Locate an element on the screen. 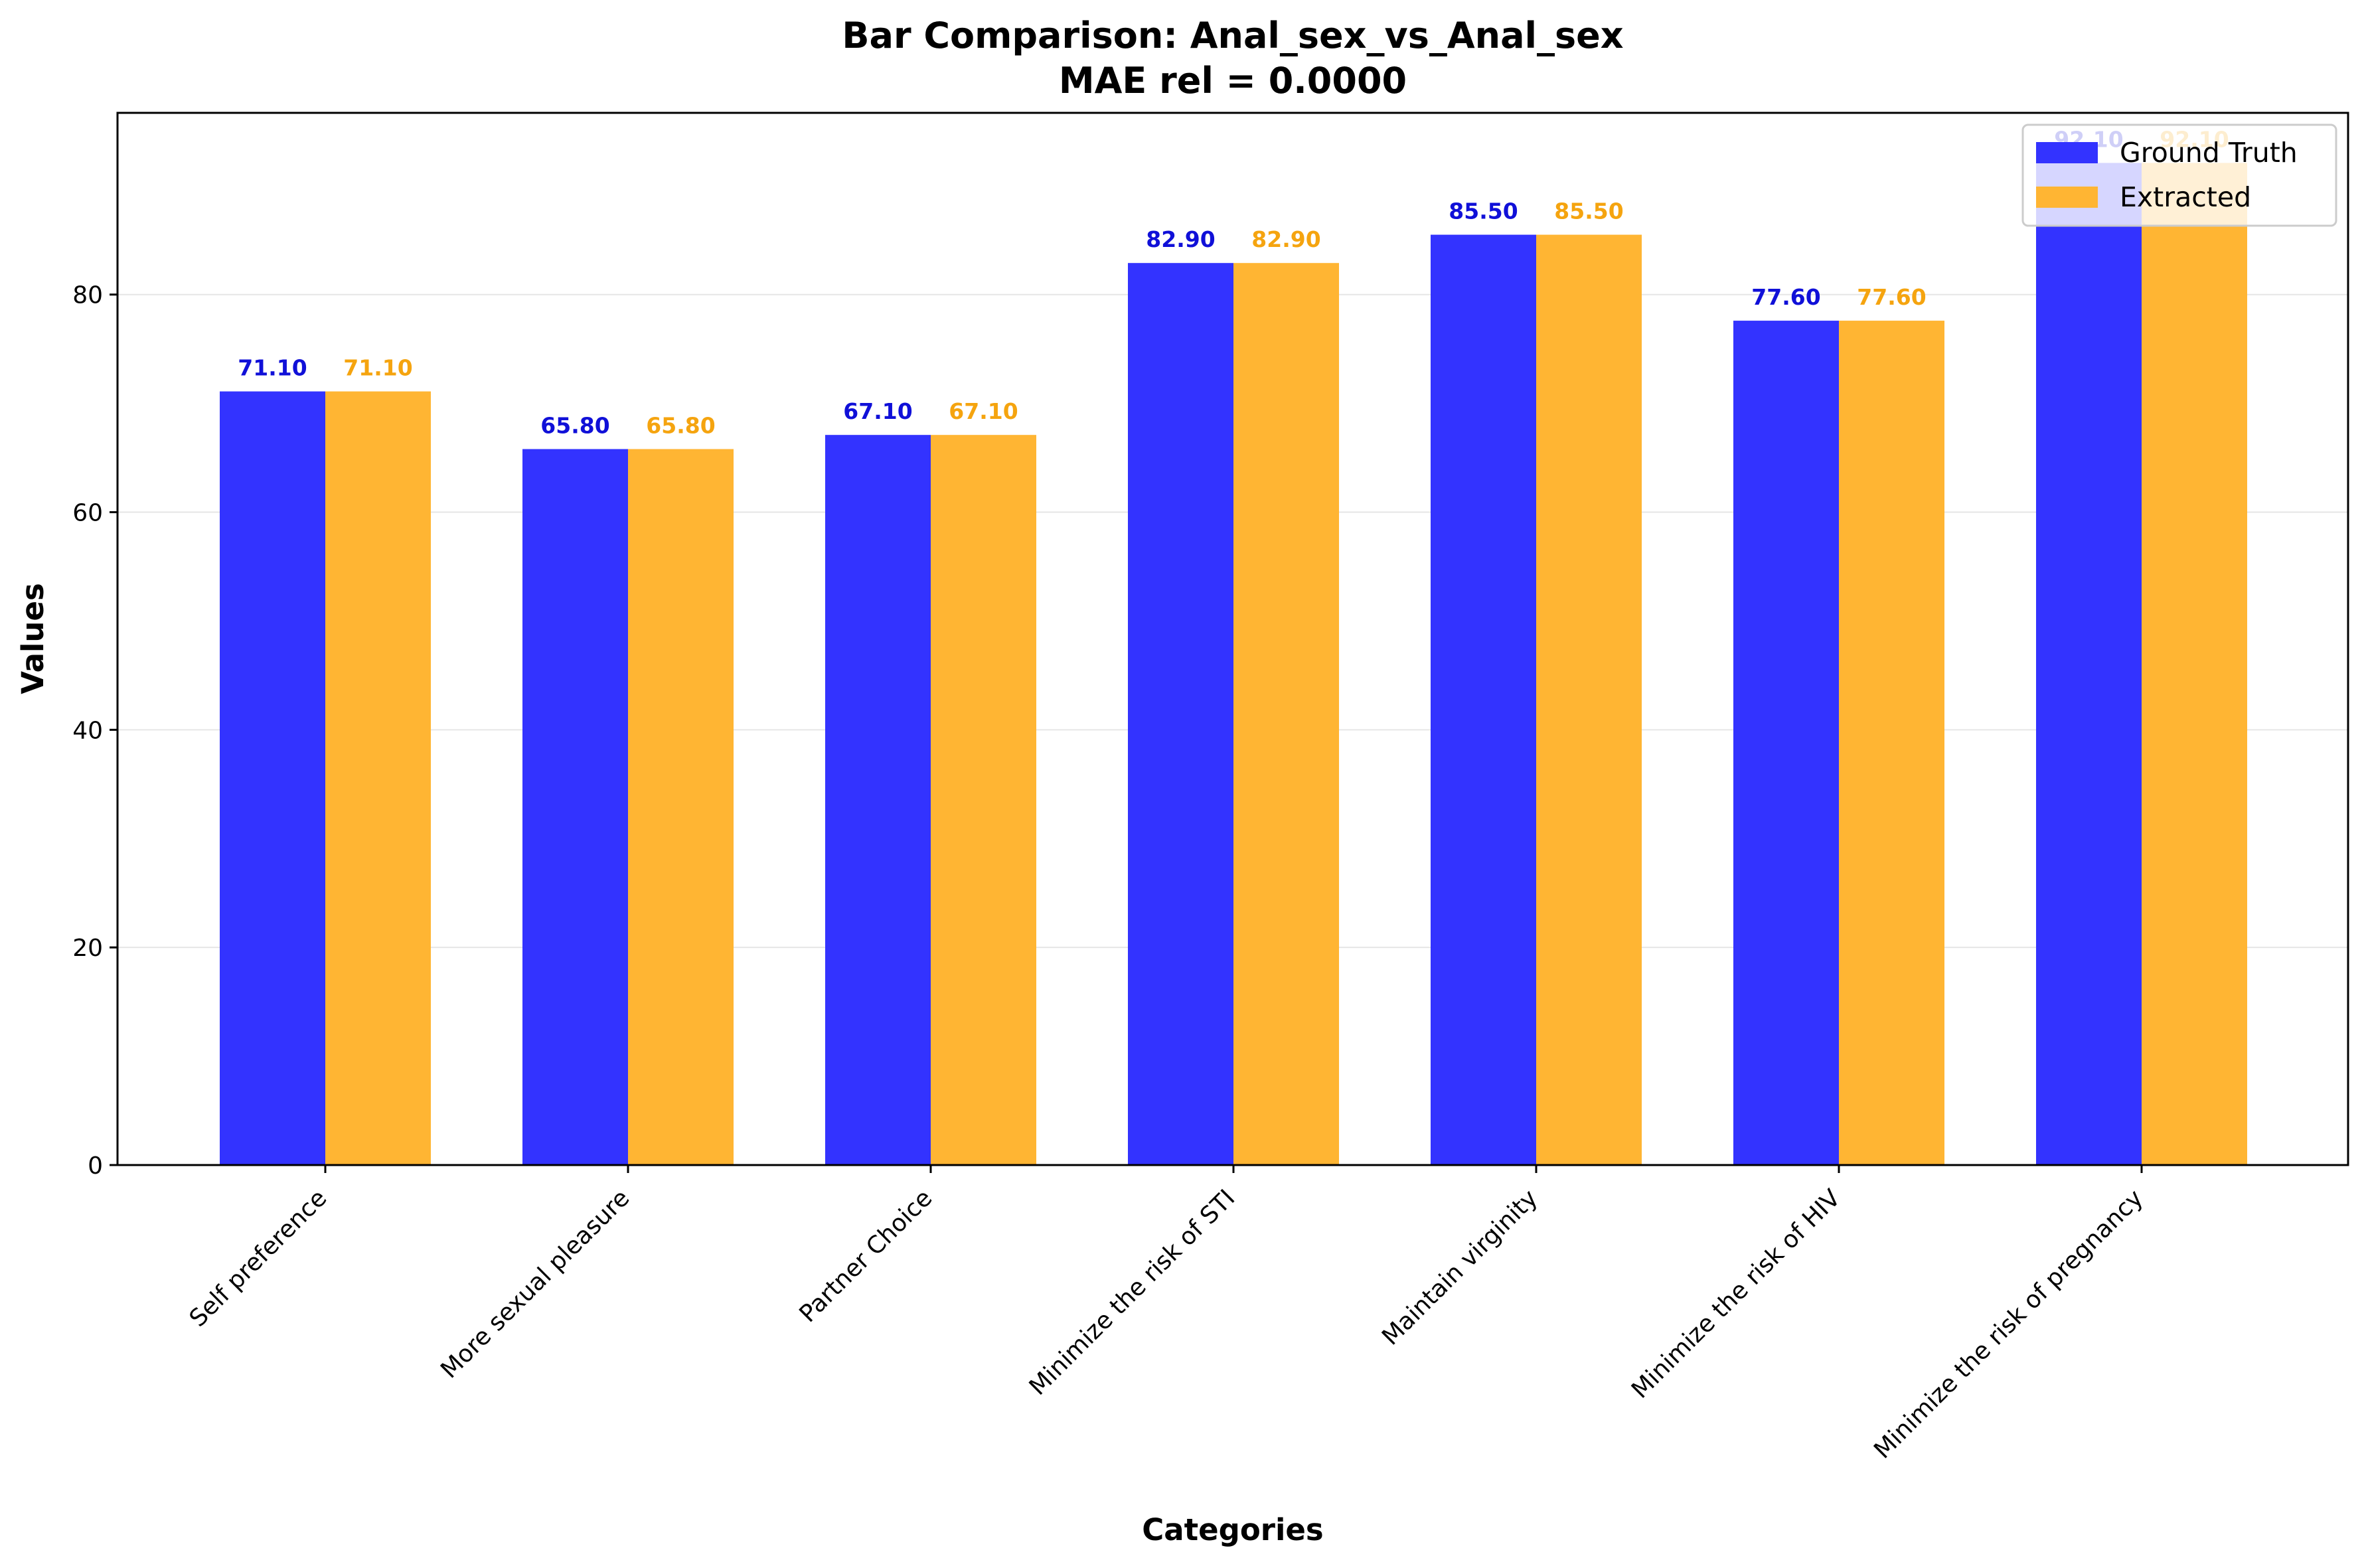 This screenshot has height=1568, width=2366. legend-swatch-ground-truth is located at coordinates (2067, 153).